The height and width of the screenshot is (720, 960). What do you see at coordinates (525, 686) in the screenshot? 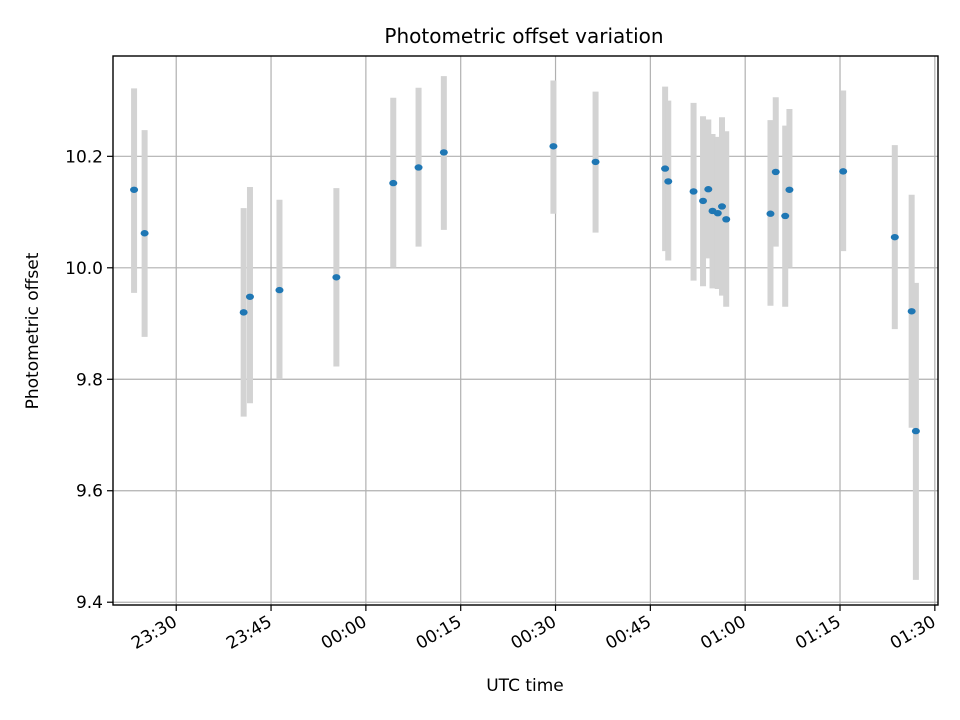
I see `x-axis-label: UTC time` at bounding box center [525, 686].